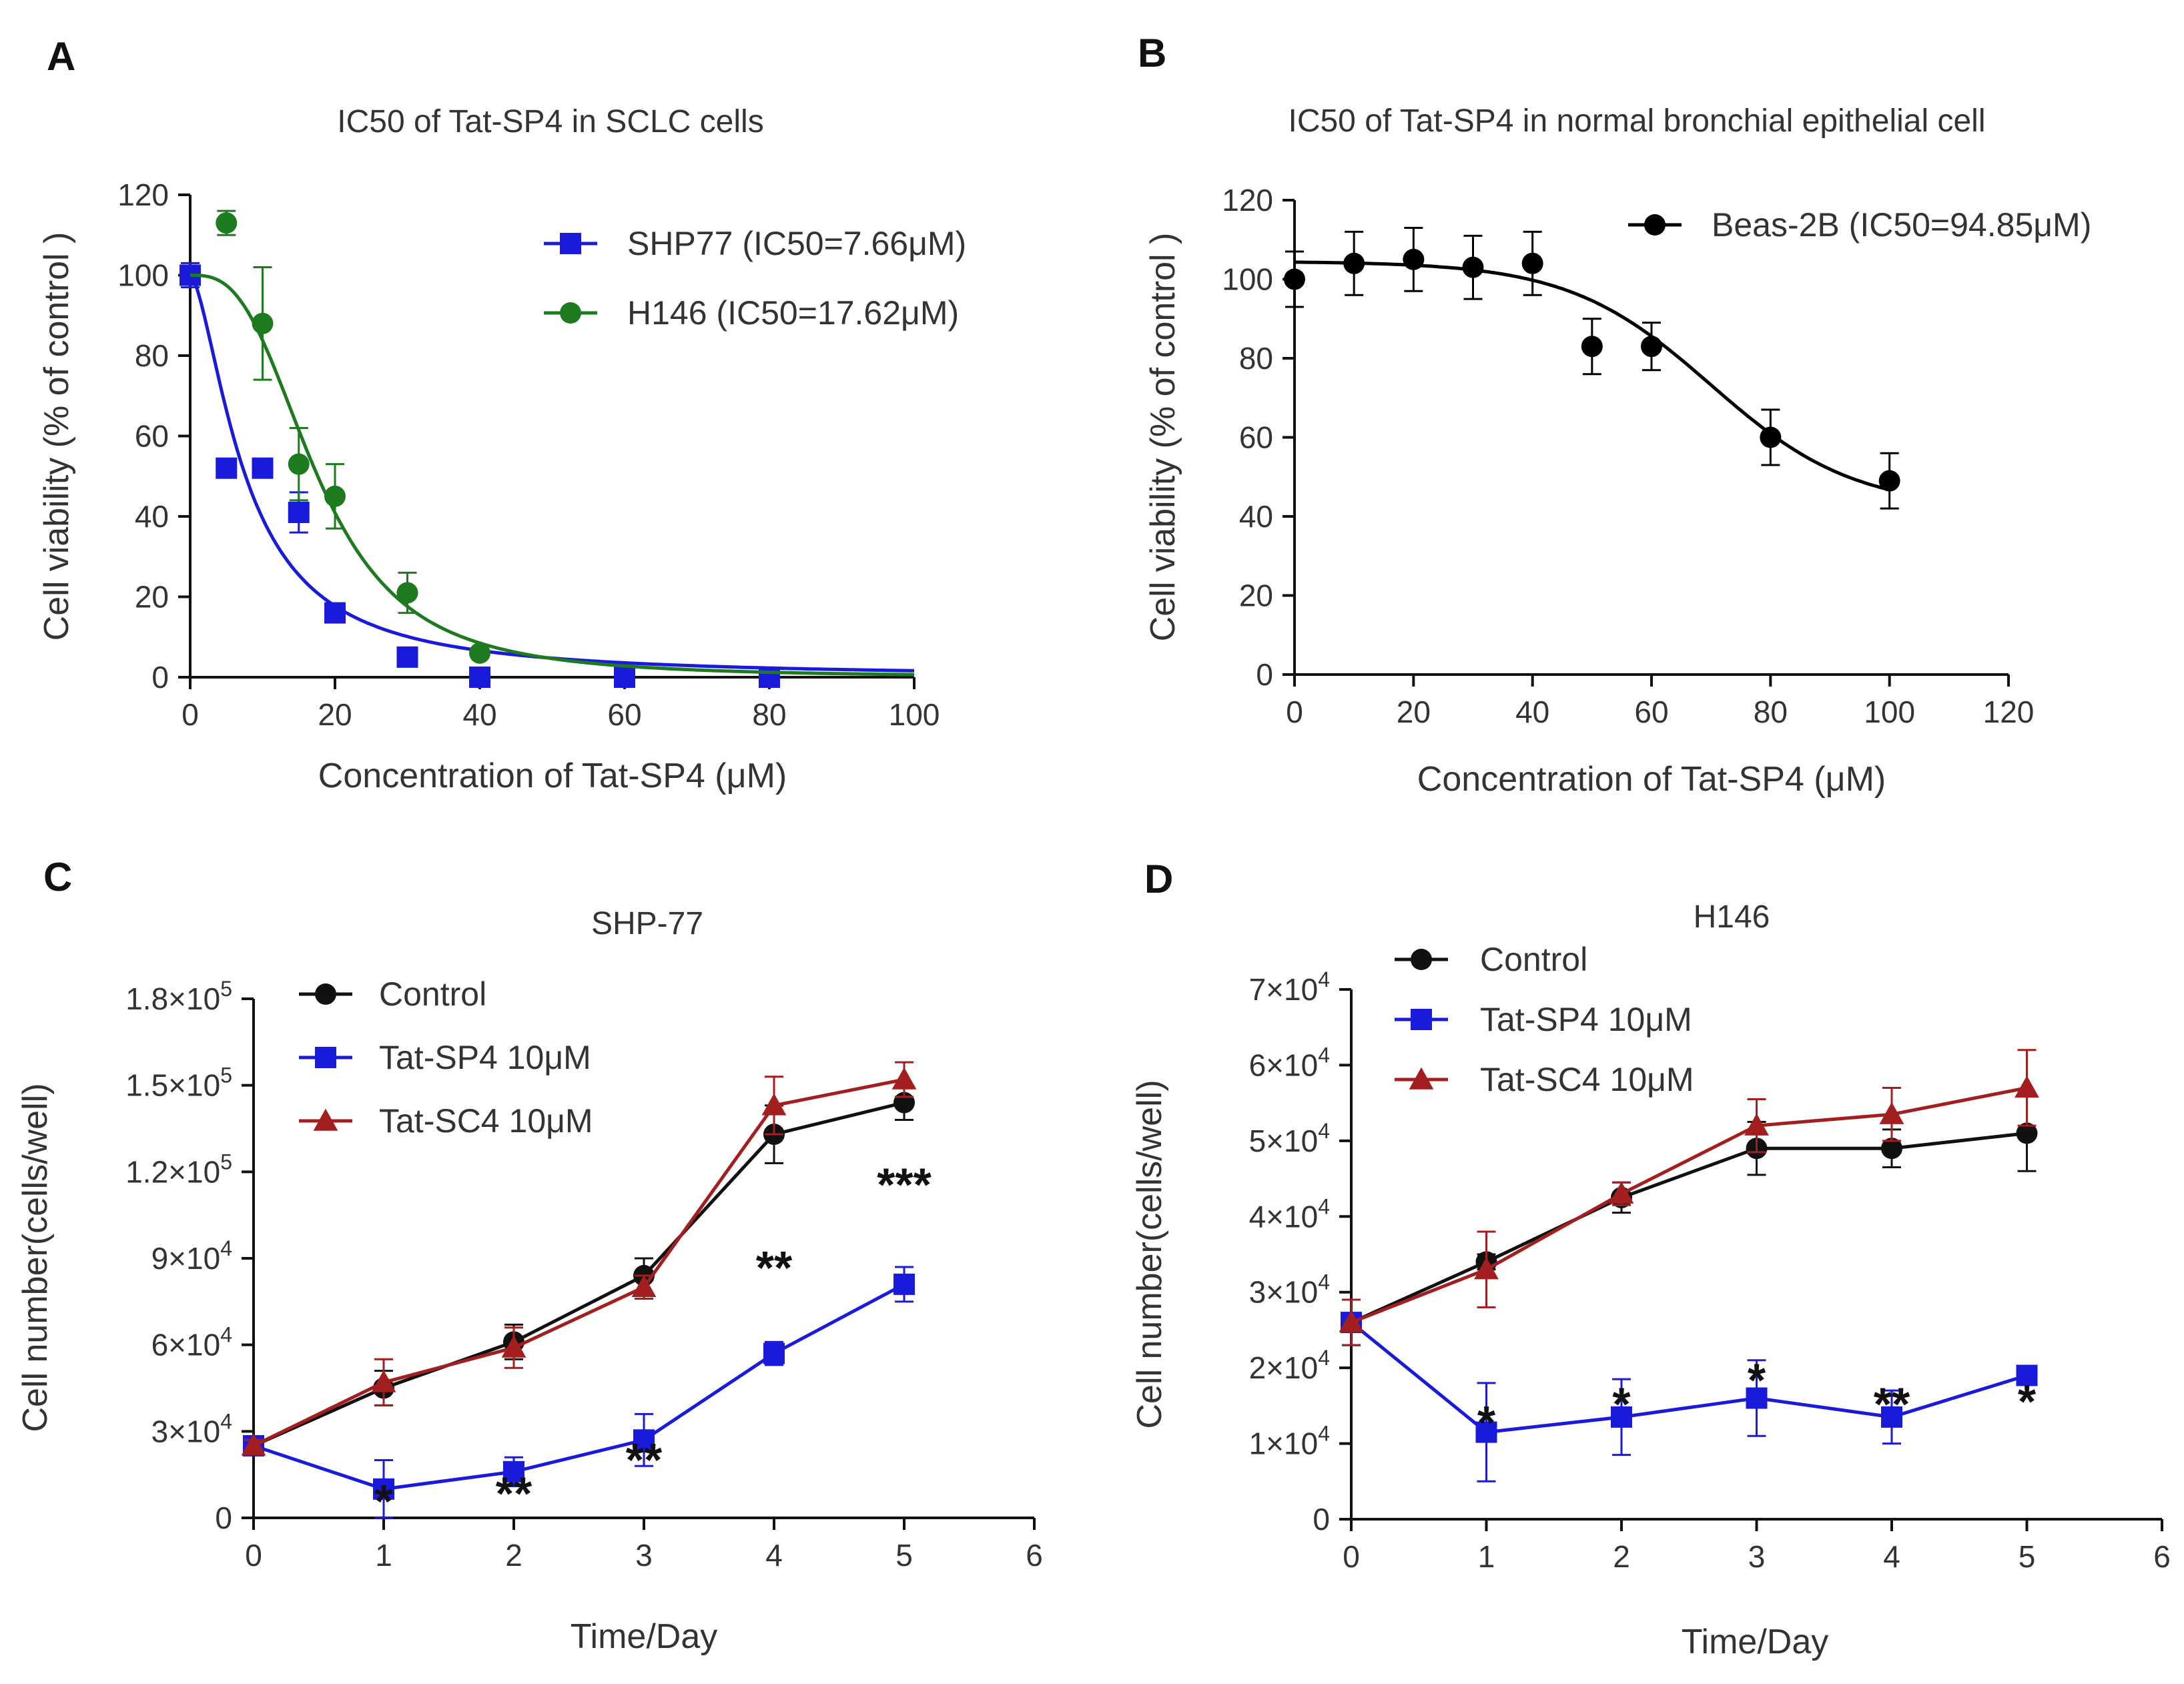 The image size is (2184, 1684). What do you see at coordinates (1284, 1065) in the screenshot?
I see `y-tick-base: 6×10` at bounding box center [1284, 1065].